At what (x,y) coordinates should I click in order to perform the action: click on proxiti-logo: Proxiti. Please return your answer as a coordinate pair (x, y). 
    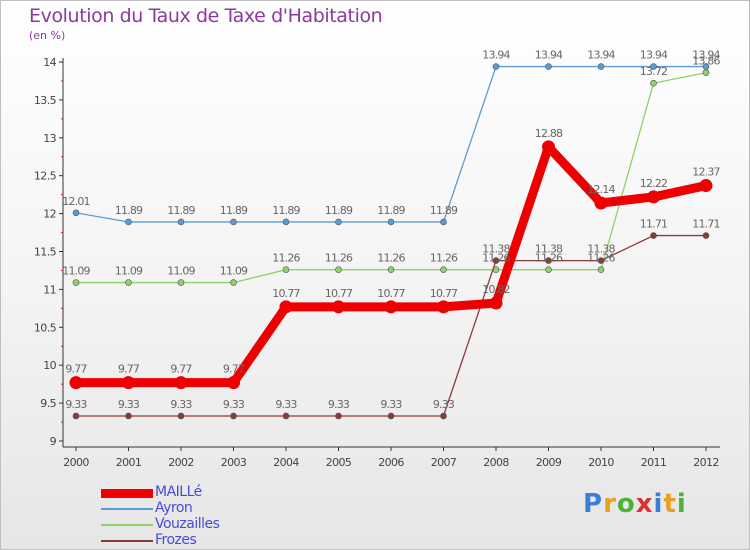
    Looking at the image, I should click on (635, 504).